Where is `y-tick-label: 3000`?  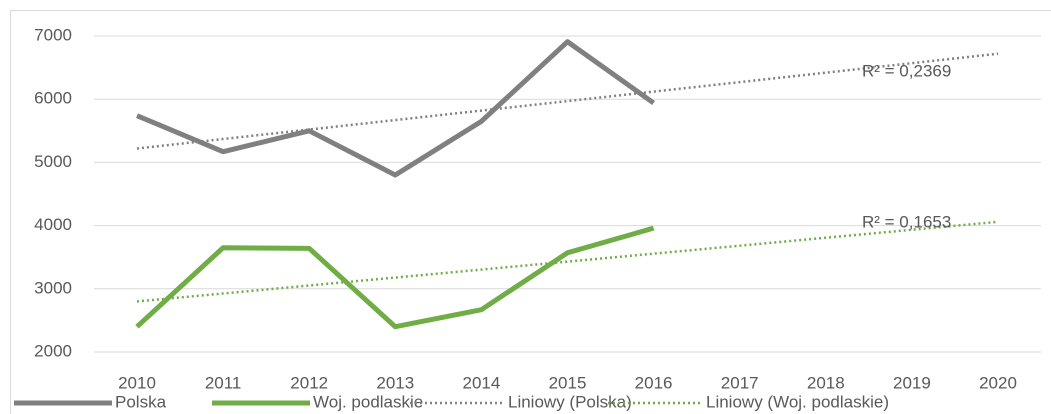
y-tick-label: 3000 is located at coordinates (53, 287).